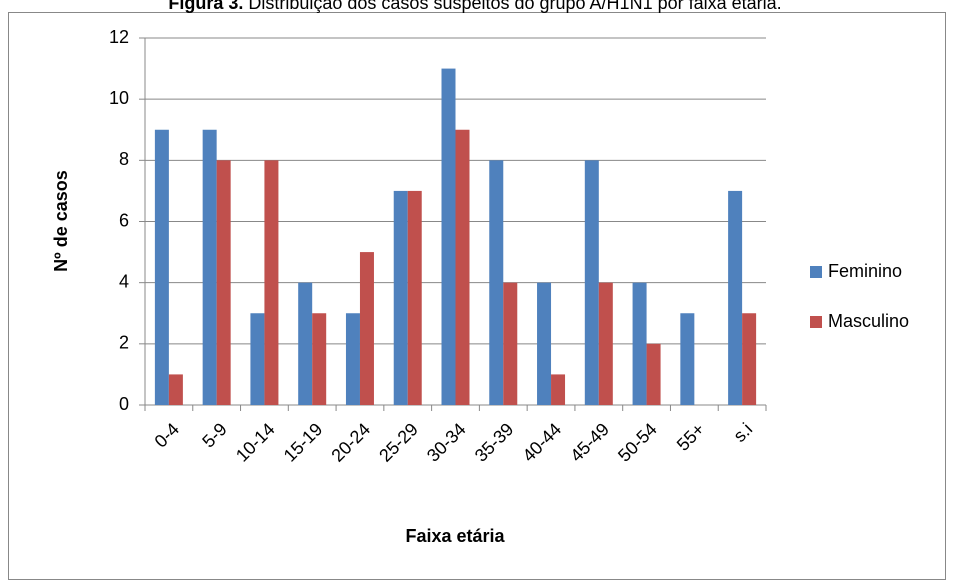 The width and height of the screenshot is (954, 581). What do you see at coordinates (124, 220) in the screenshot?
I see `y-tick-label: 6` at bounding box center [124, 220].